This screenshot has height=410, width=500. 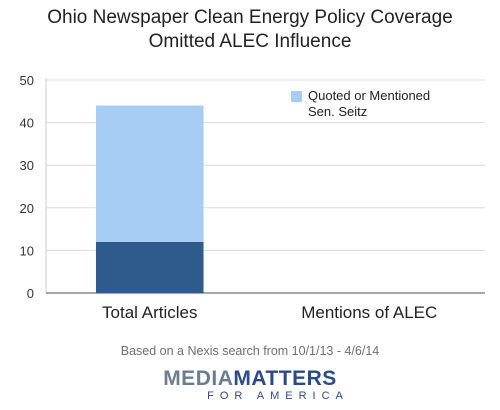 I want to click on logo-matters-text: MATTERS, so click(x=285, y=378).